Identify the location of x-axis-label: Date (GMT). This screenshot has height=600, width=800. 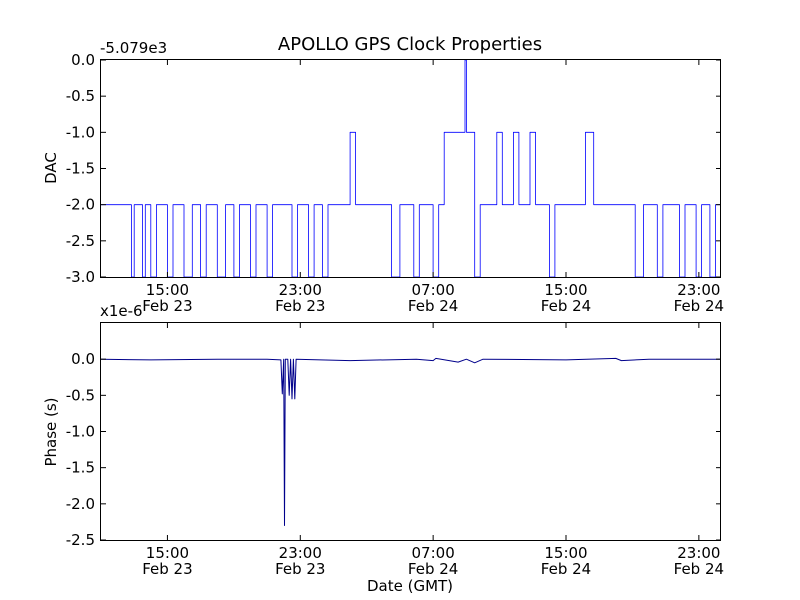
(410, 586).